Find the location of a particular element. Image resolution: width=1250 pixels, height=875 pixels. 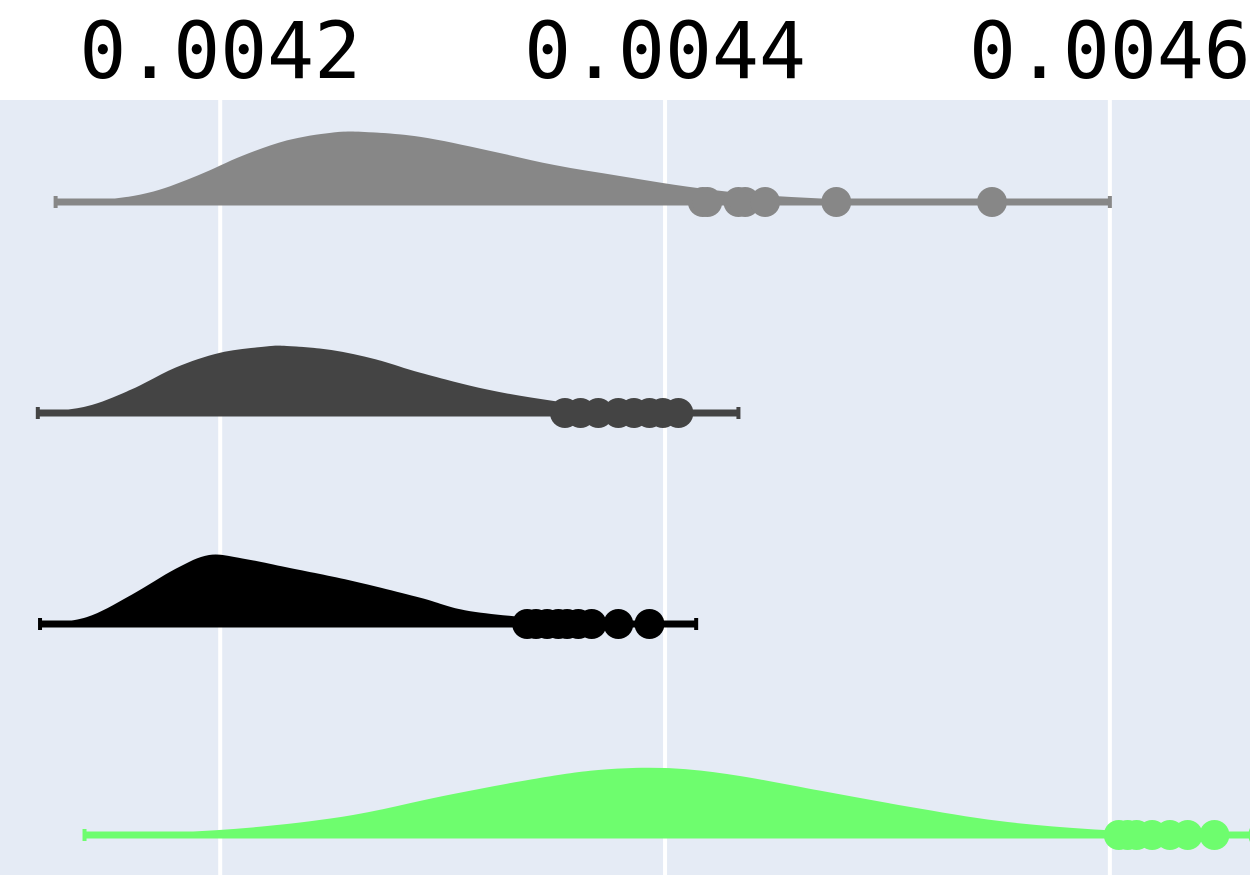

x-tick-label: 0.0046 is located at coordinates (1109, 52).